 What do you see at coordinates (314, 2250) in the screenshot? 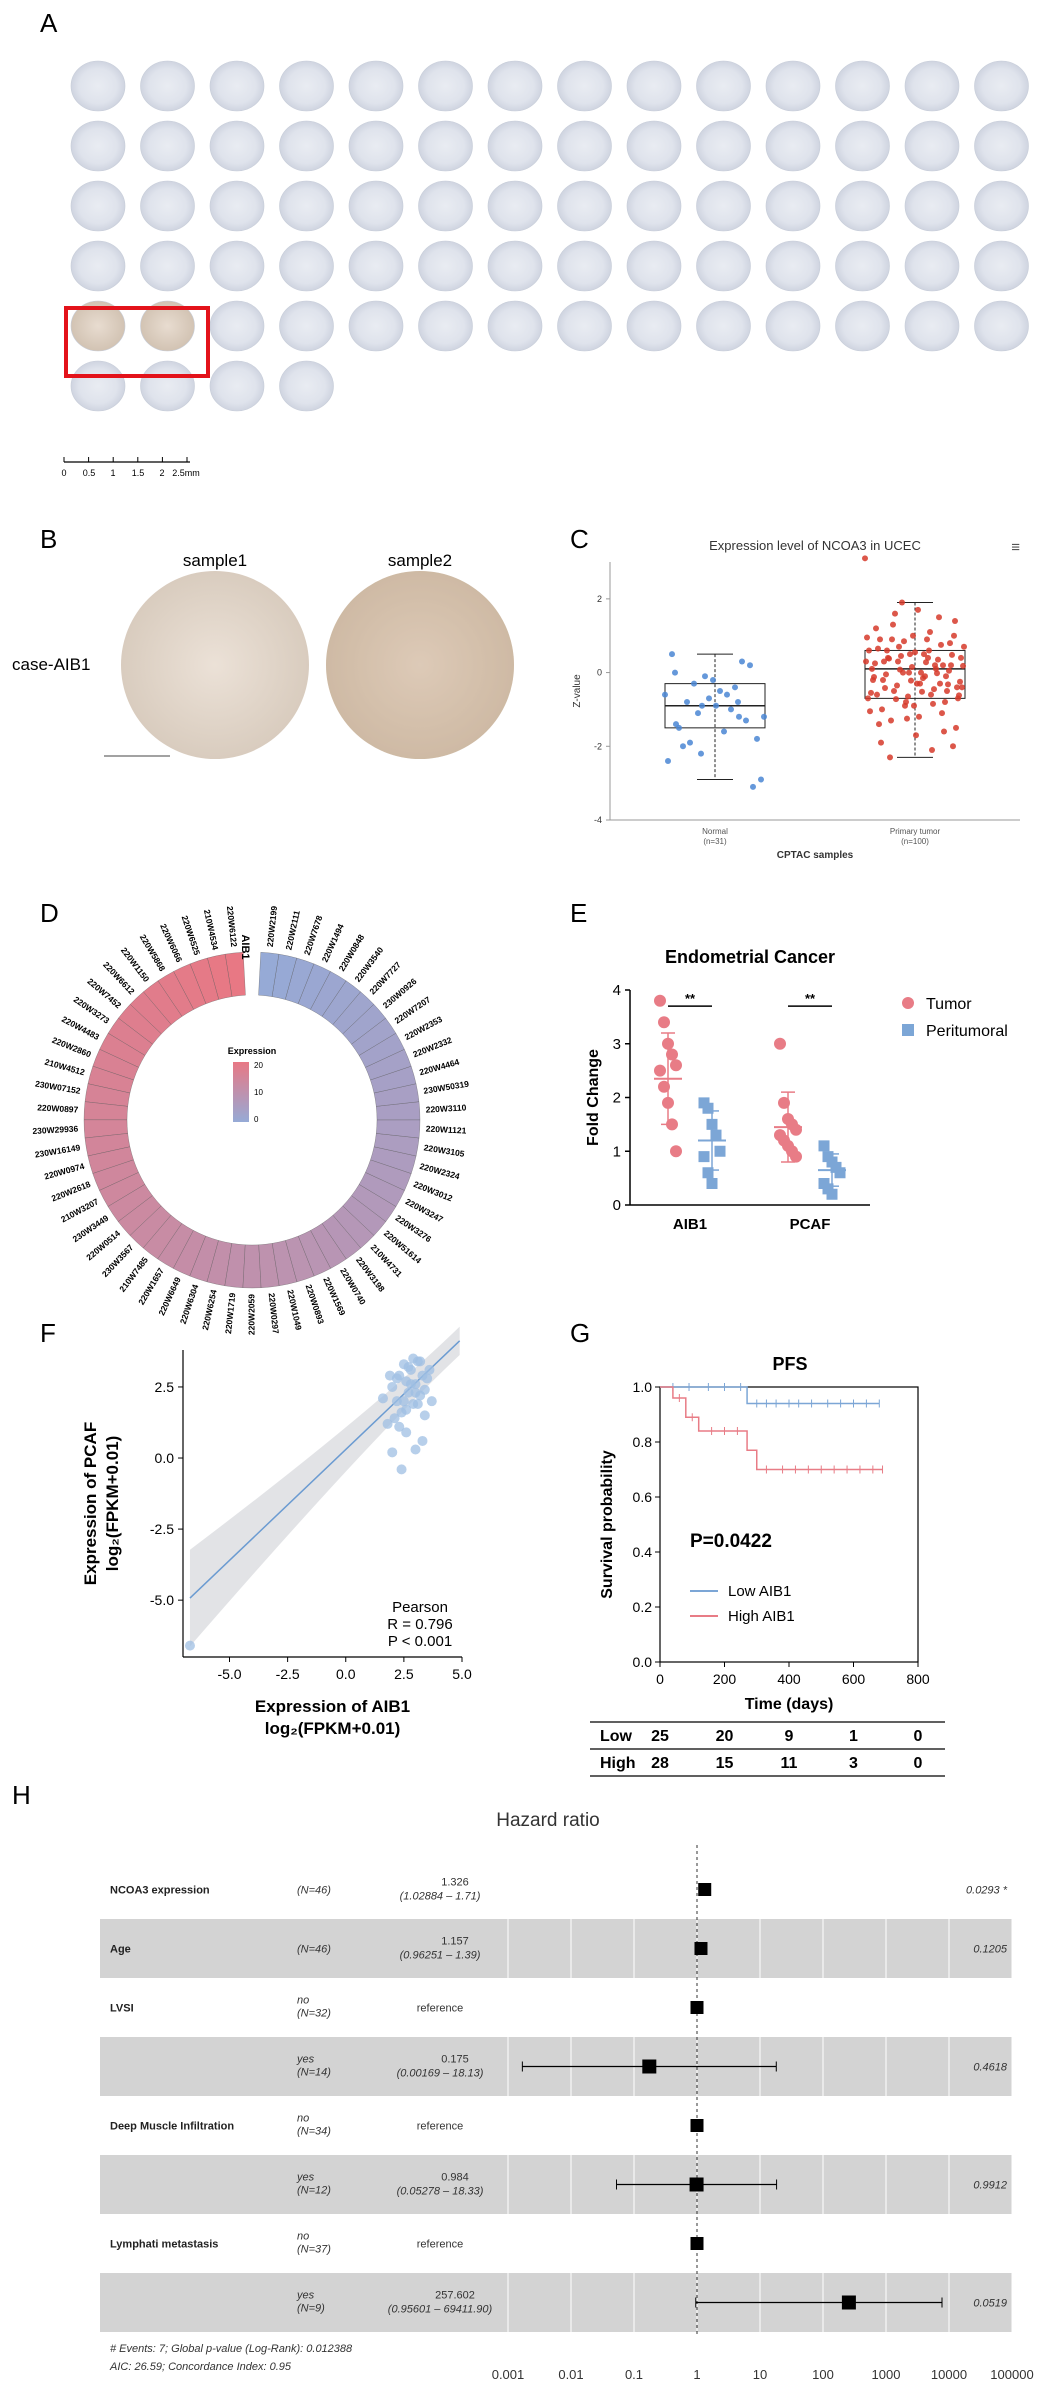
I see `row-n: (N=37)` at bounding box center [314, 2250].